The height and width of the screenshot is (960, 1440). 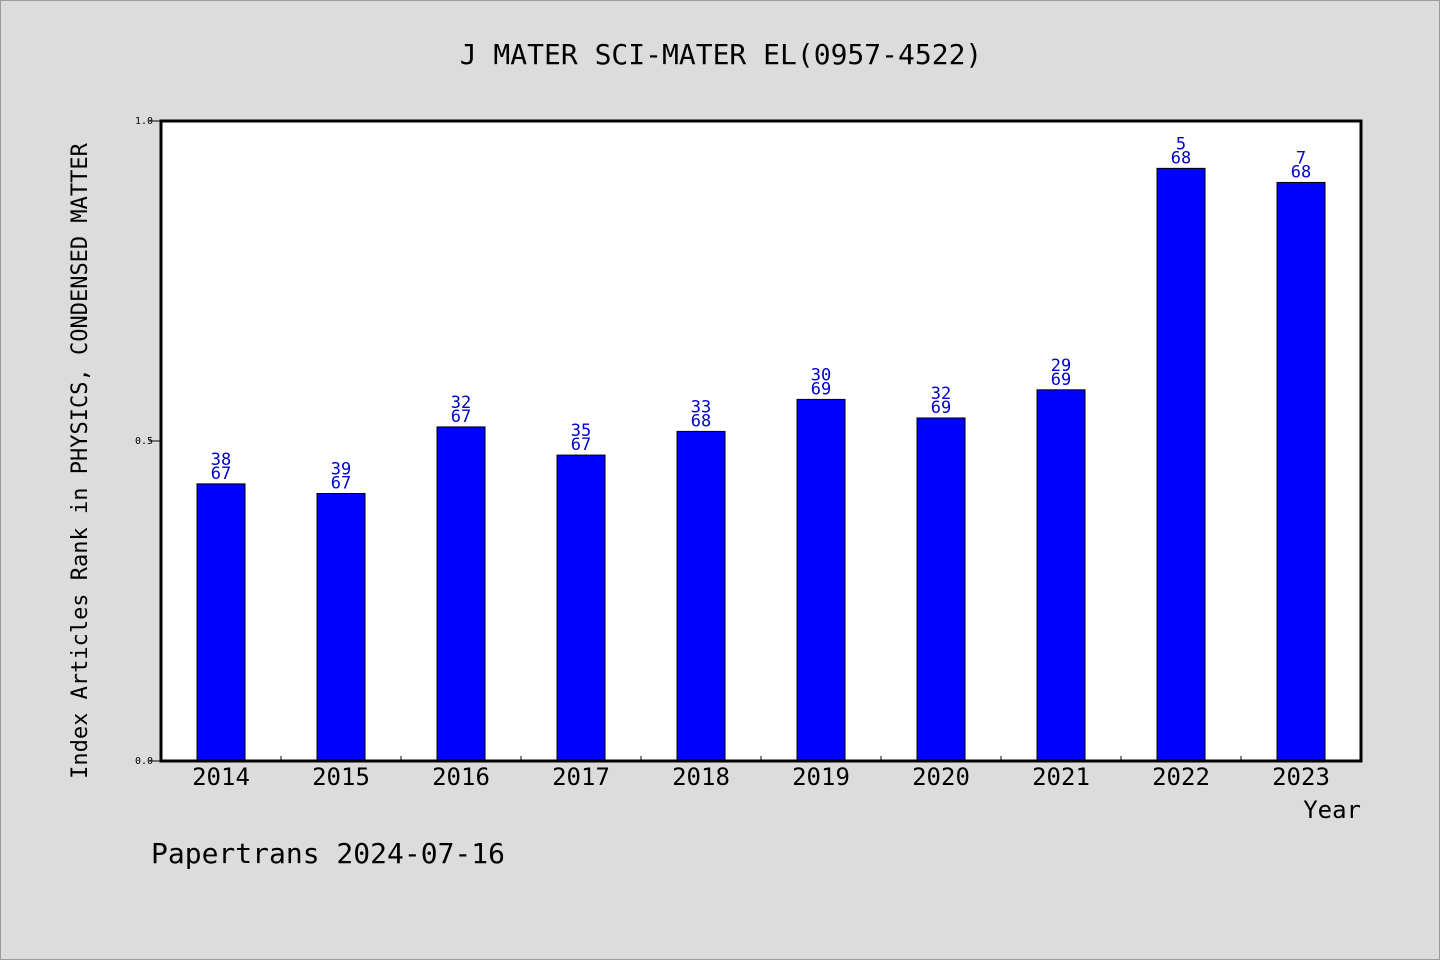 I want to click on bar-total-label-2020: 69, so click(x=941, y=408).